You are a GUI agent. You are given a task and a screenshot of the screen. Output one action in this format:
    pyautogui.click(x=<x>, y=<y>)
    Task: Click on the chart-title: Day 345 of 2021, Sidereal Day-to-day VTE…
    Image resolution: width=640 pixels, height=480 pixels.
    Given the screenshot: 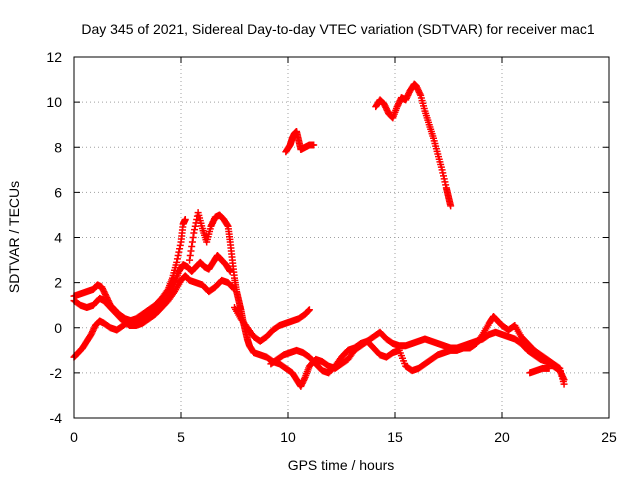 What is the action you would take?
    pyautogui.click(x=337, y=29)
    